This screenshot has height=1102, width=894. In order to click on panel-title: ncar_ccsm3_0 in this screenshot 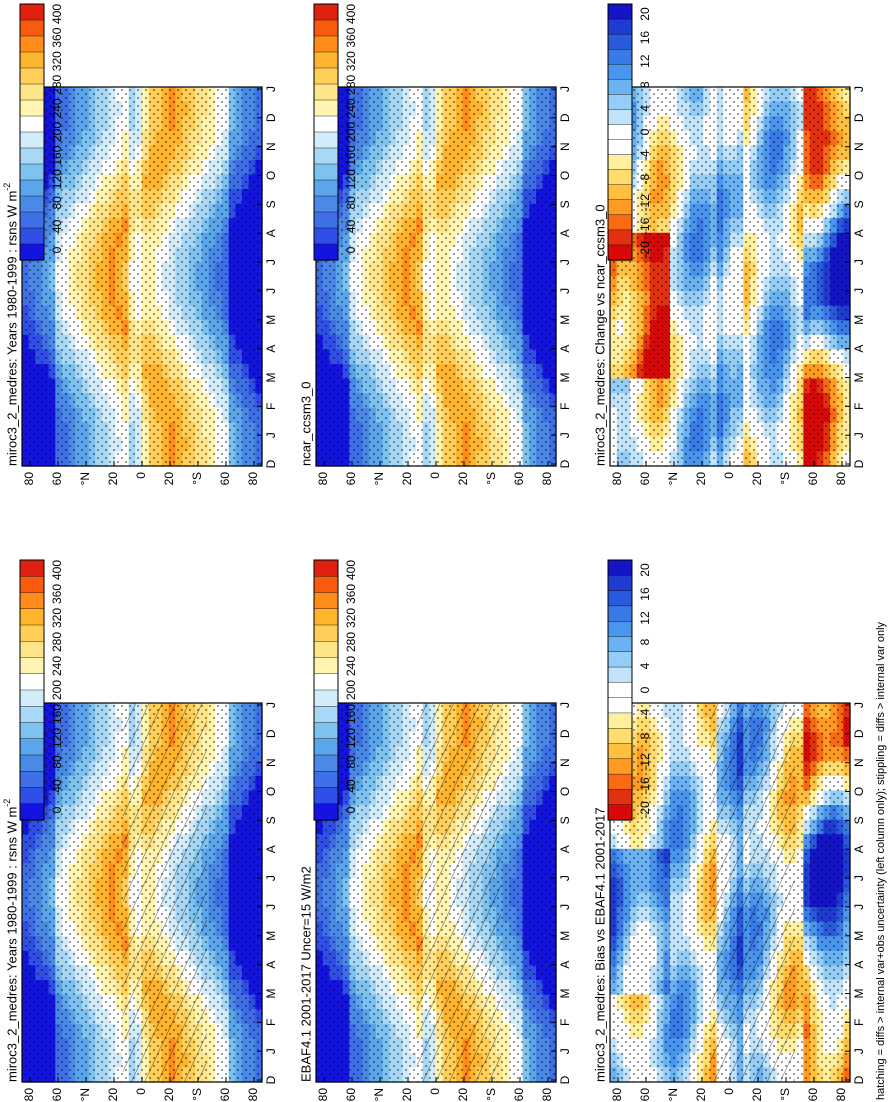, I will do `click(305, 423)`.